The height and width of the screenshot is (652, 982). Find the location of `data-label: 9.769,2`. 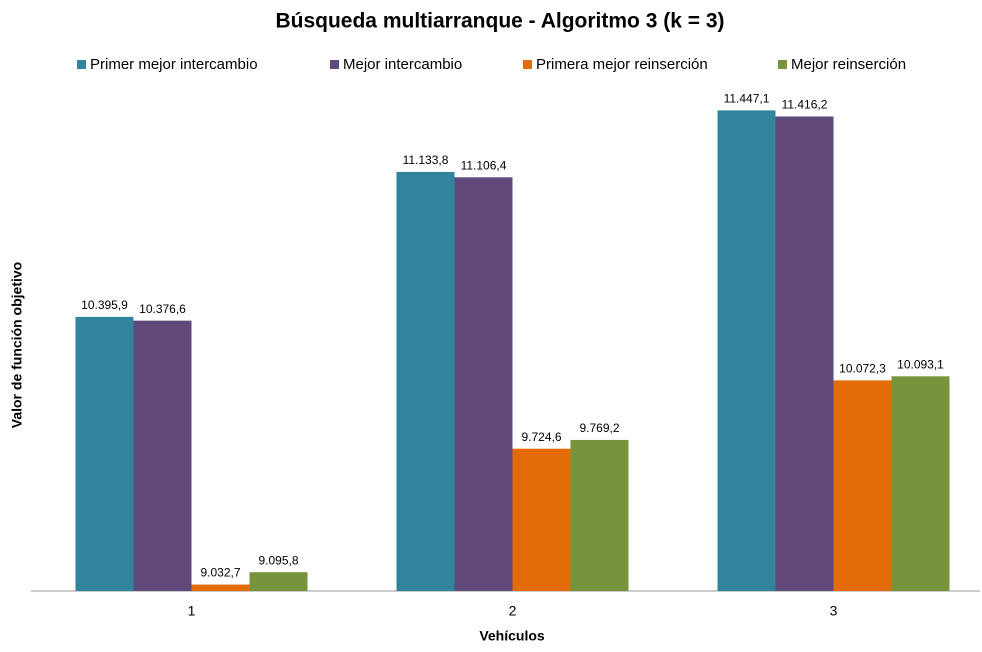

data-label: 9.769,2 is located at coordinates (599, 428).